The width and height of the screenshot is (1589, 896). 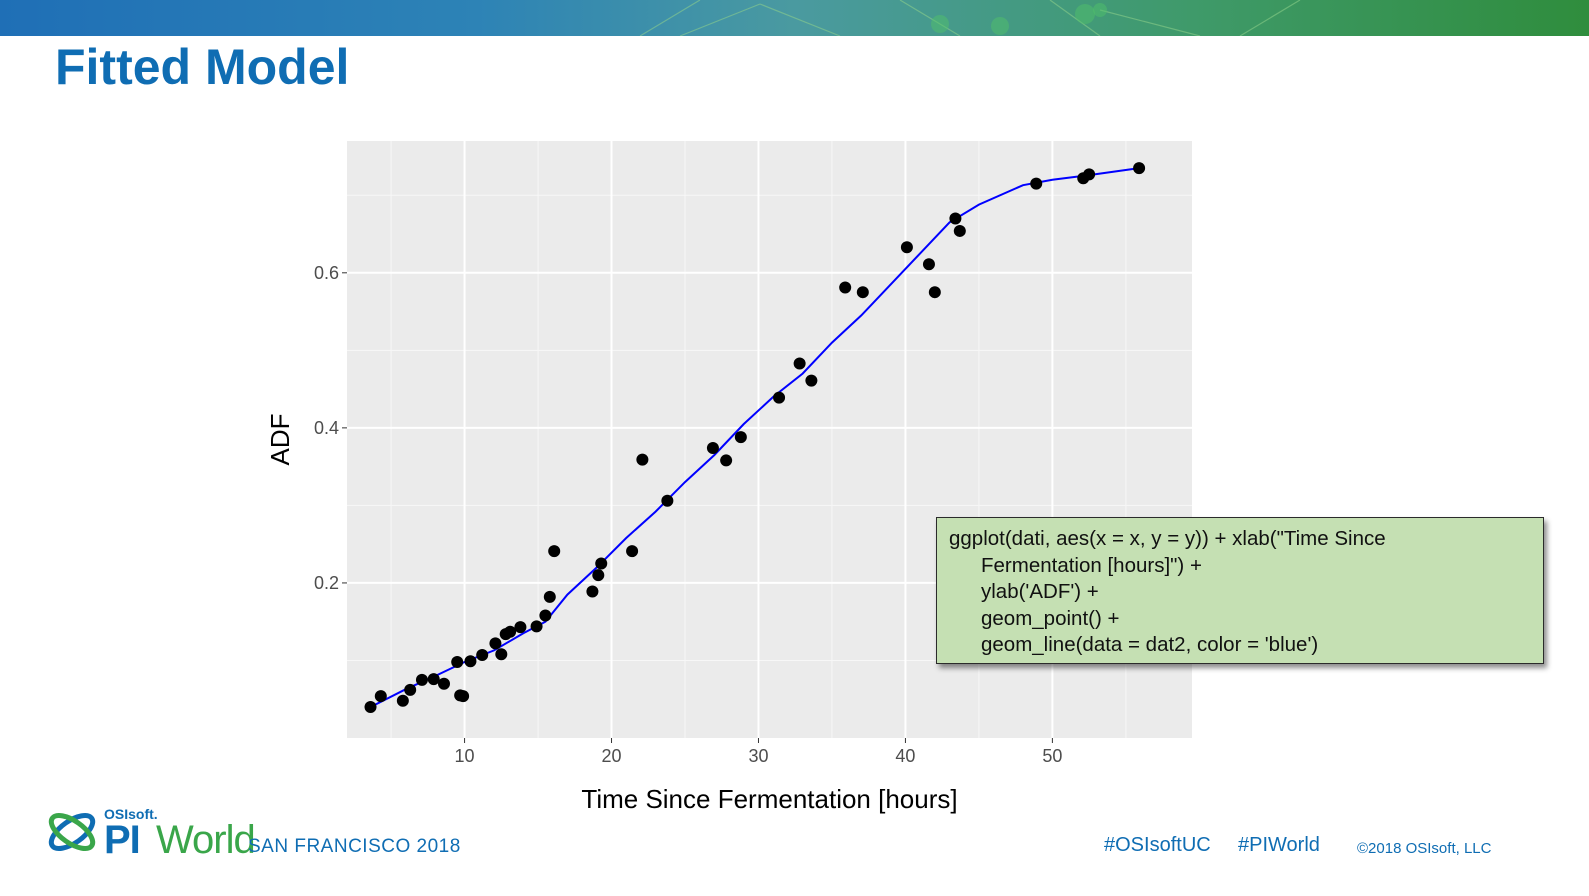 I want to click on code-line-4: geom_point() +, so click(x=1050, y=618).